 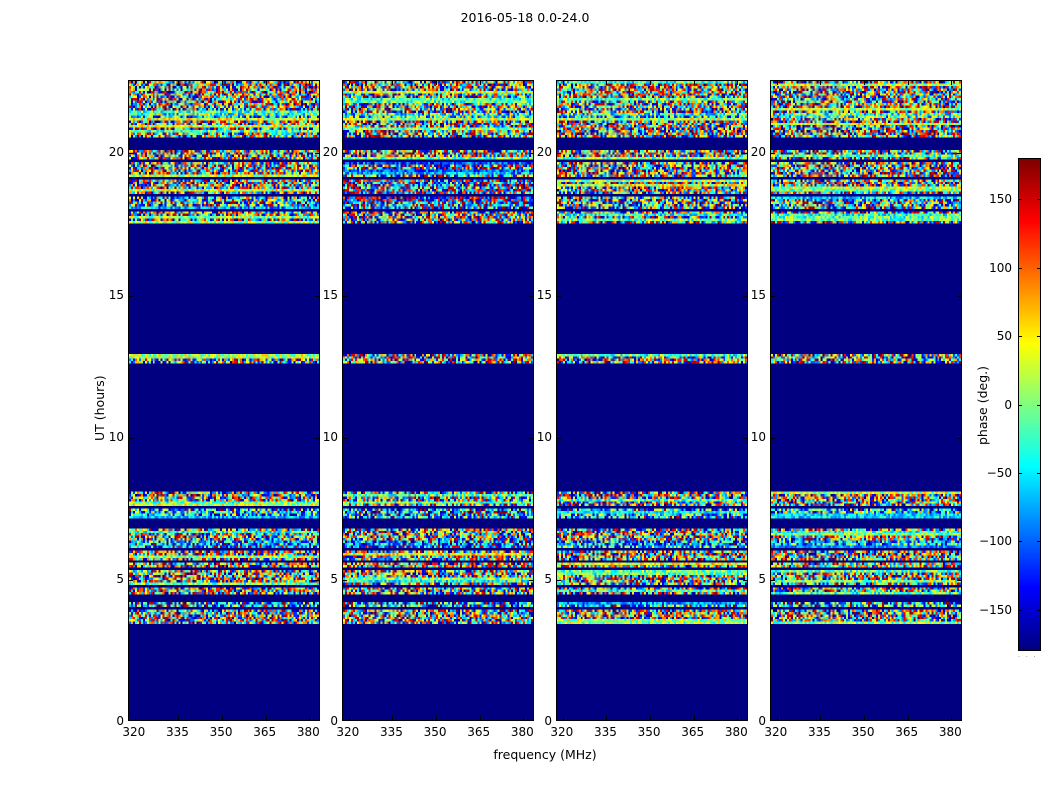 I want to click on x-tick-label: 350, so click(x=649, y=732).